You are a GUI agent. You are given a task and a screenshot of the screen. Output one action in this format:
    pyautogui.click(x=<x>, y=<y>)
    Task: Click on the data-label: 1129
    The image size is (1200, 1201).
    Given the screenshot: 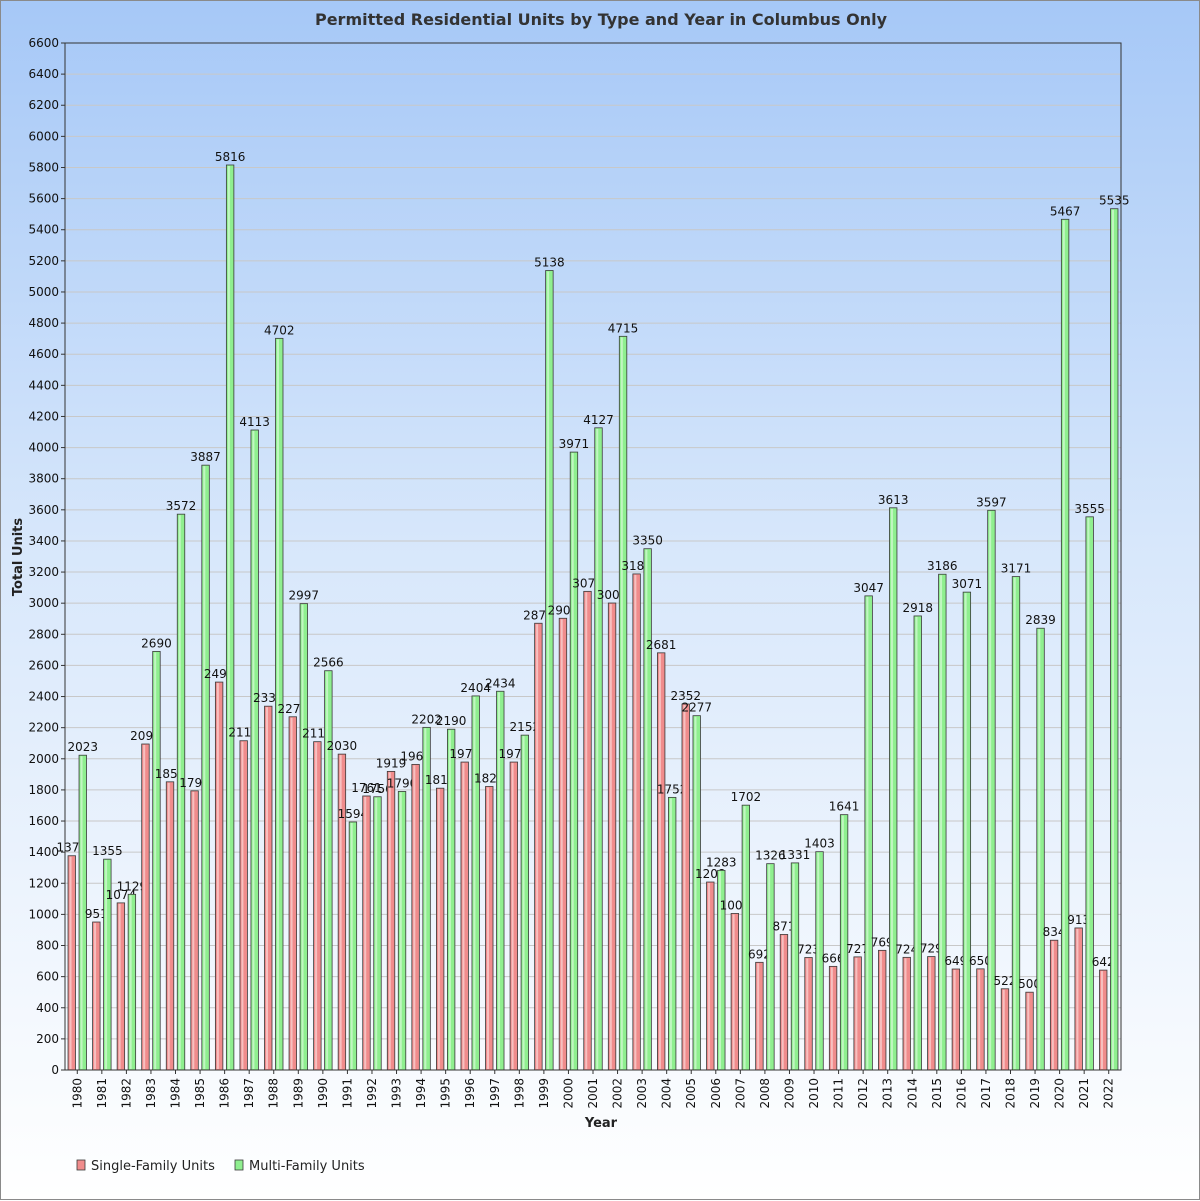 What is the action you would take?
    pyautogui.click(x=132, y=886)
    